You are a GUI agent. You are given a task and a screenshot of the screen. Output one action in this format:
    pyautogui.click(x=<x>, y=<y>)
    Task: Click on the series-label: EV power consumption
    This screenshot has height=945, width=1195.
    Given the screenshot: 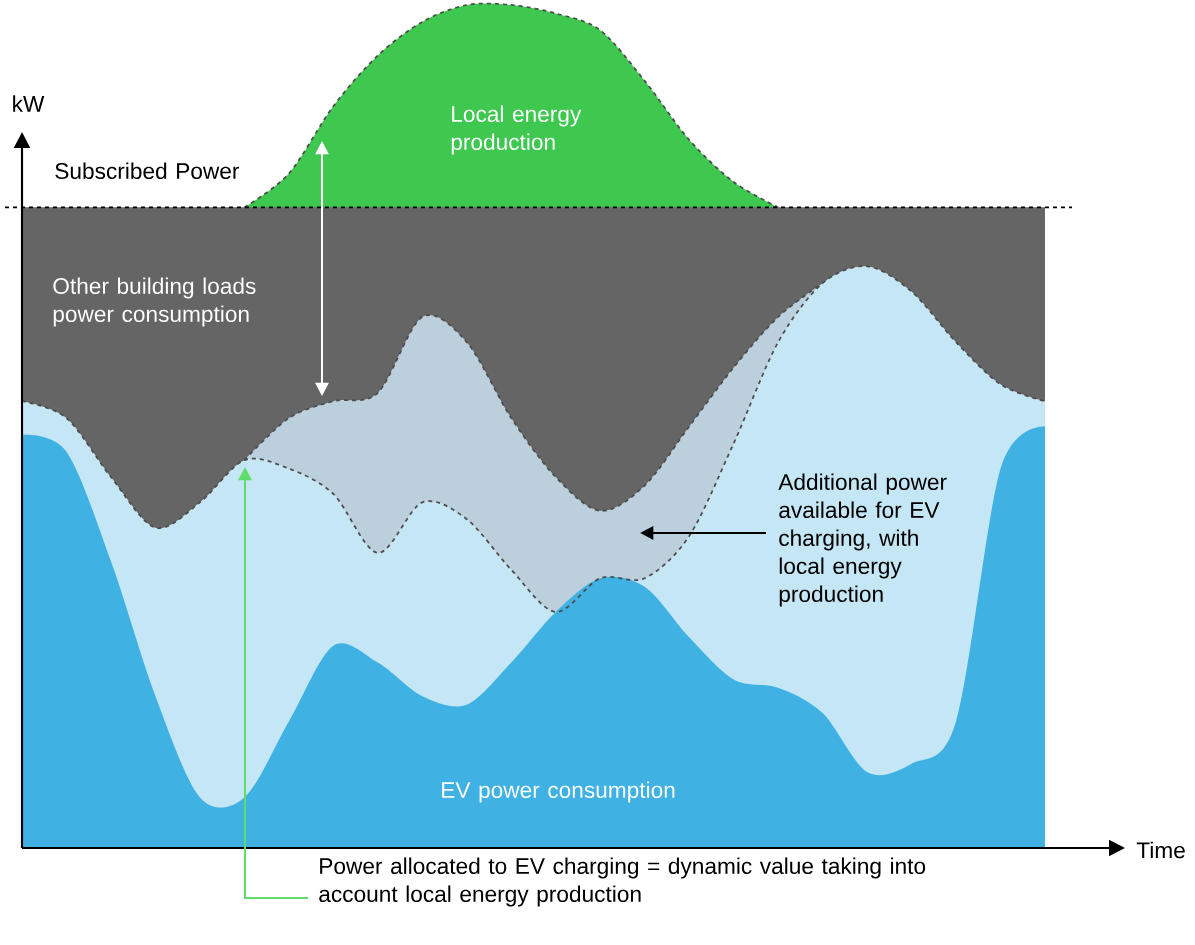 What is the action you would take?
    pyautogui.click(x=558, y=792)
    